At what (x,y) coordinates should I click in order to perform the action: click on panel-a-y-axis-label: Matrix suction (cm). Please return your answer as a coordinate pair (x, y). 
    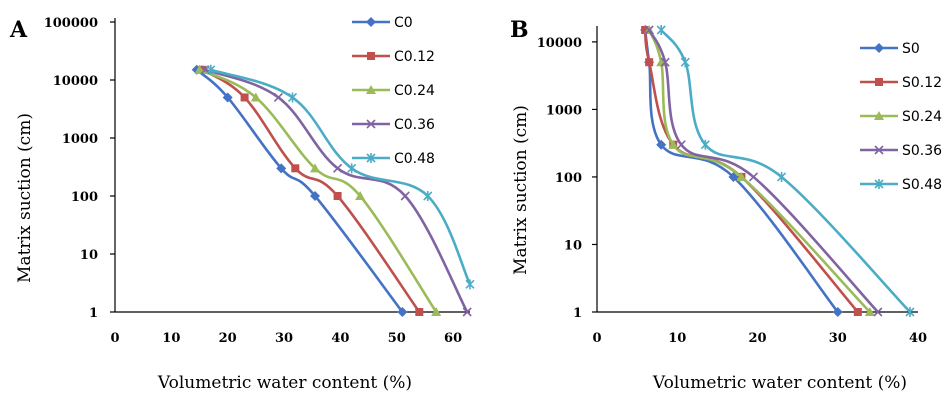
    Looking at the image, I should click on (25, 198).